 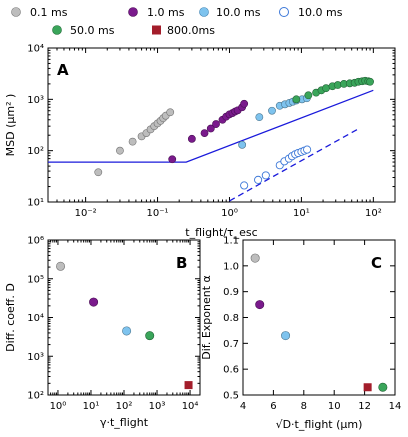 What do you see at coordinates (231, 266) in the screenshot?
I see `y-tick-label: 1.0` at bounding box center [231, 266].